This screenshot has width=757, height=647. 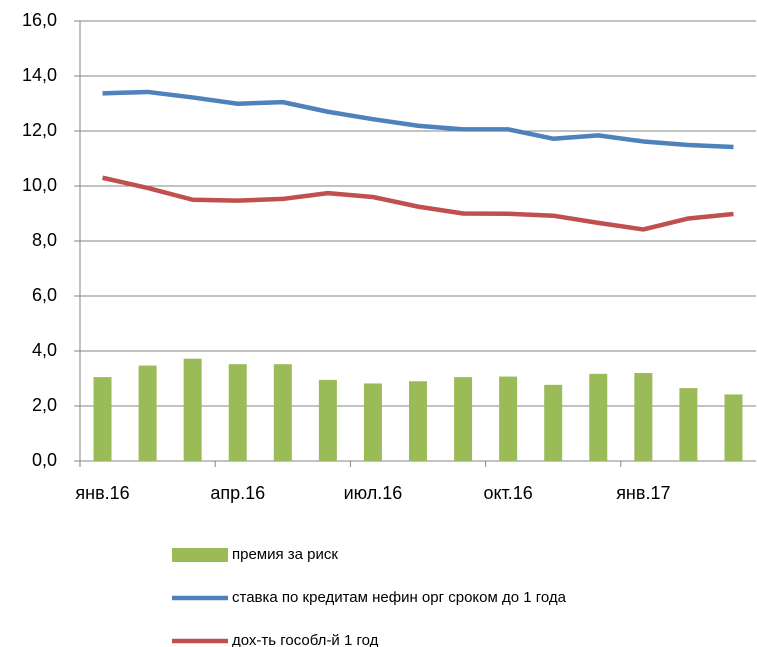 What do you see at coordinates (373, 493) in the screenshot?
I see `x-tick-label: июл.16` at bounding box center [373, 493].